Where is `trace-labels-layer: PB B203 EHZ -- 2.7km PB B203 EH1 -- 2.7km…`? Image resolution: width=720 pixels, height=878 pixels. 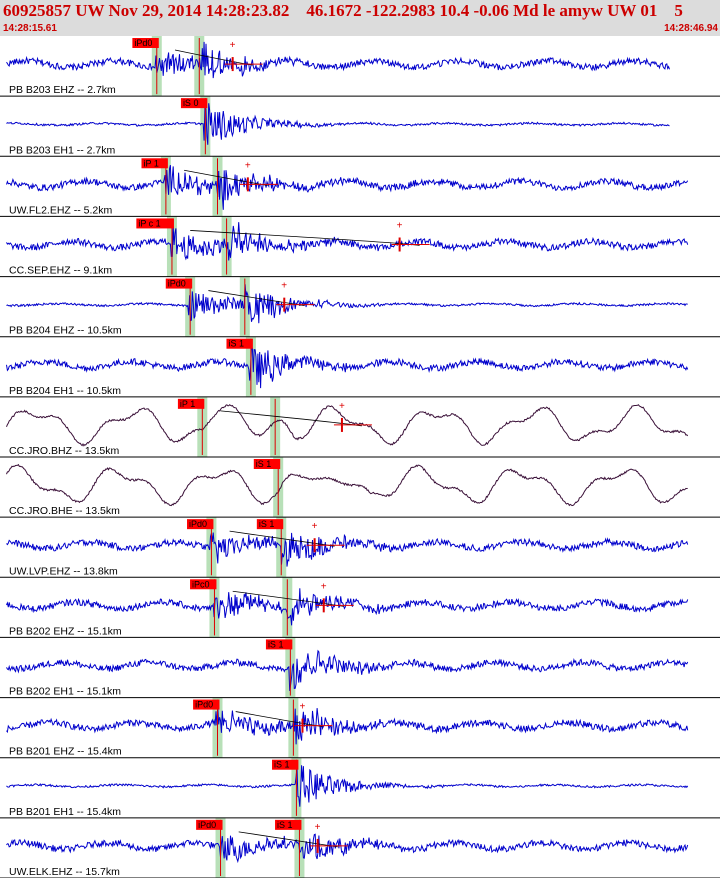
trace-labels-layer: PB B203 EHZ -- 2.7km PB B203 EH1 -- 2.7km… is located at coordinates (65, 481).